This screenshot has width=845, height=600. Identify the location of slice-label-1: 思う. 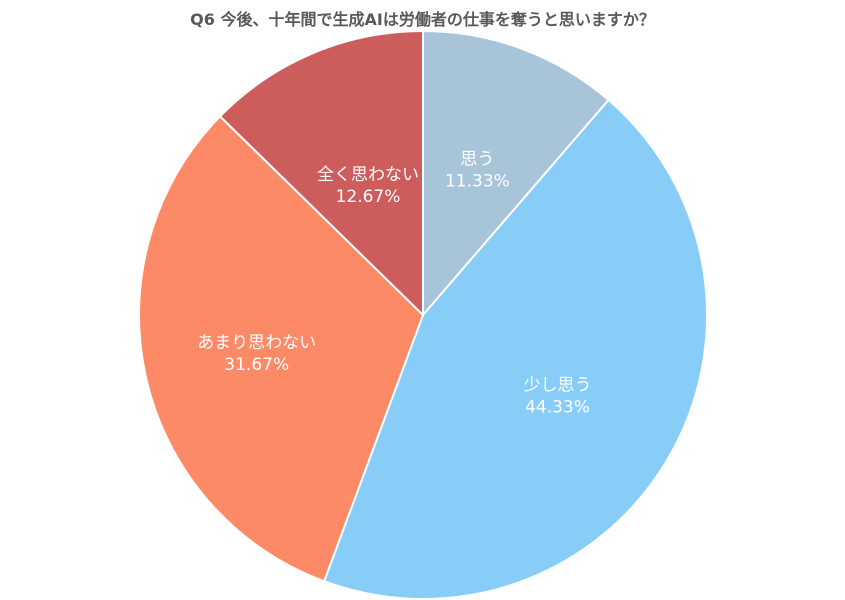
(477, 160).